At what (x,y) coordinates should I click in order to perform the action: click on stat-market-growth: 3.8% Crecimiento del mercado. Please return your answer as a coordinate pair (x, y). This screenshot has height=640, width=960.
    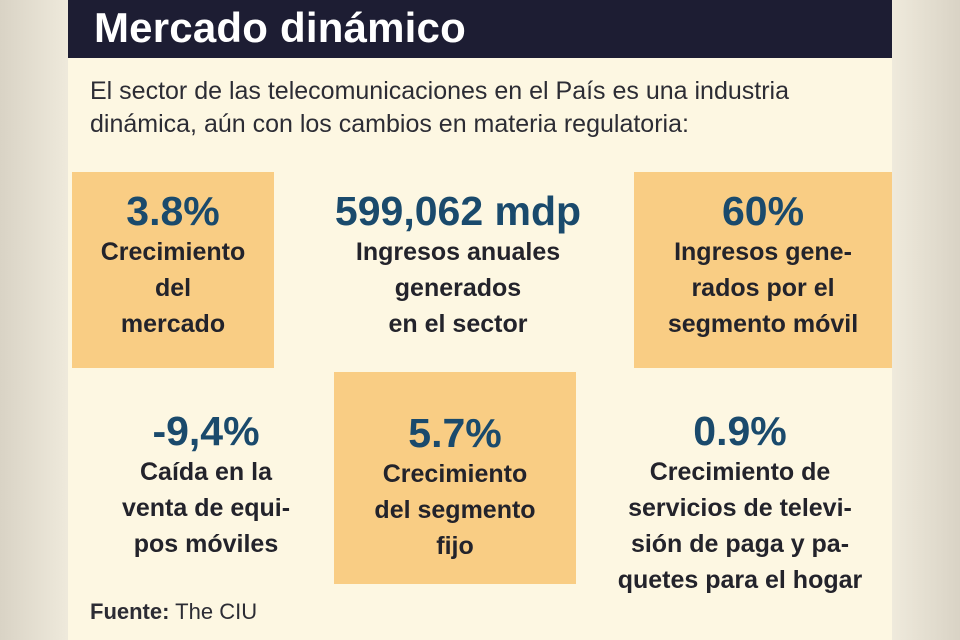
    Looking at the image, I should click on (173, 270).